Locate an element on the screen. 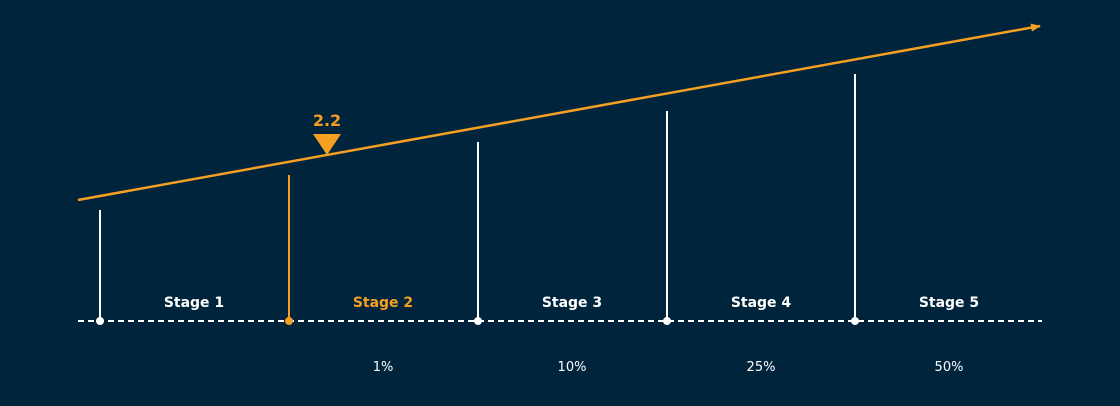 This screenshot has height=406, width=1120. marker-value: 2.2 is located at coordinates (327, 120).